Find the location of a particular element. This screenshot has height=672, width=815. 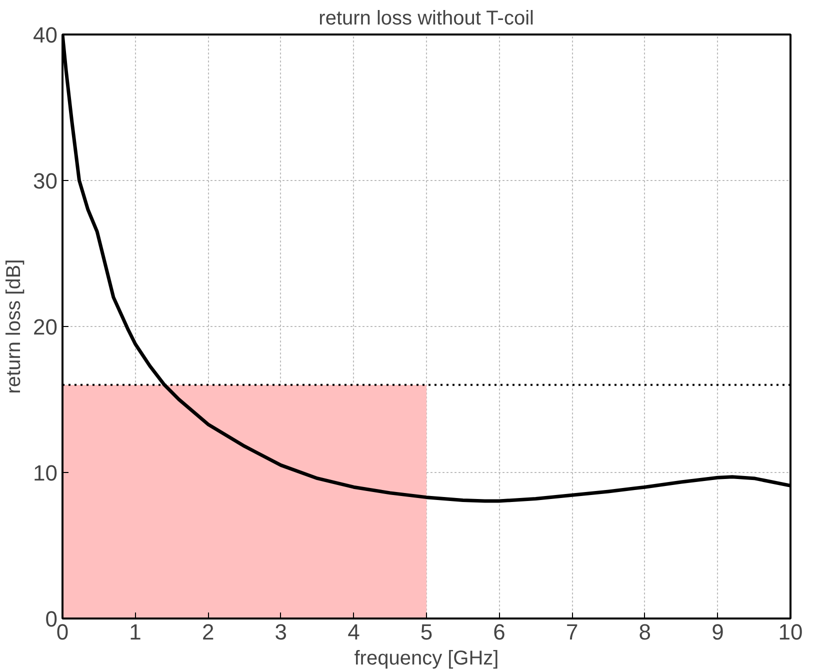

x-tick-label: 2 is located at coordinates (208, 632).